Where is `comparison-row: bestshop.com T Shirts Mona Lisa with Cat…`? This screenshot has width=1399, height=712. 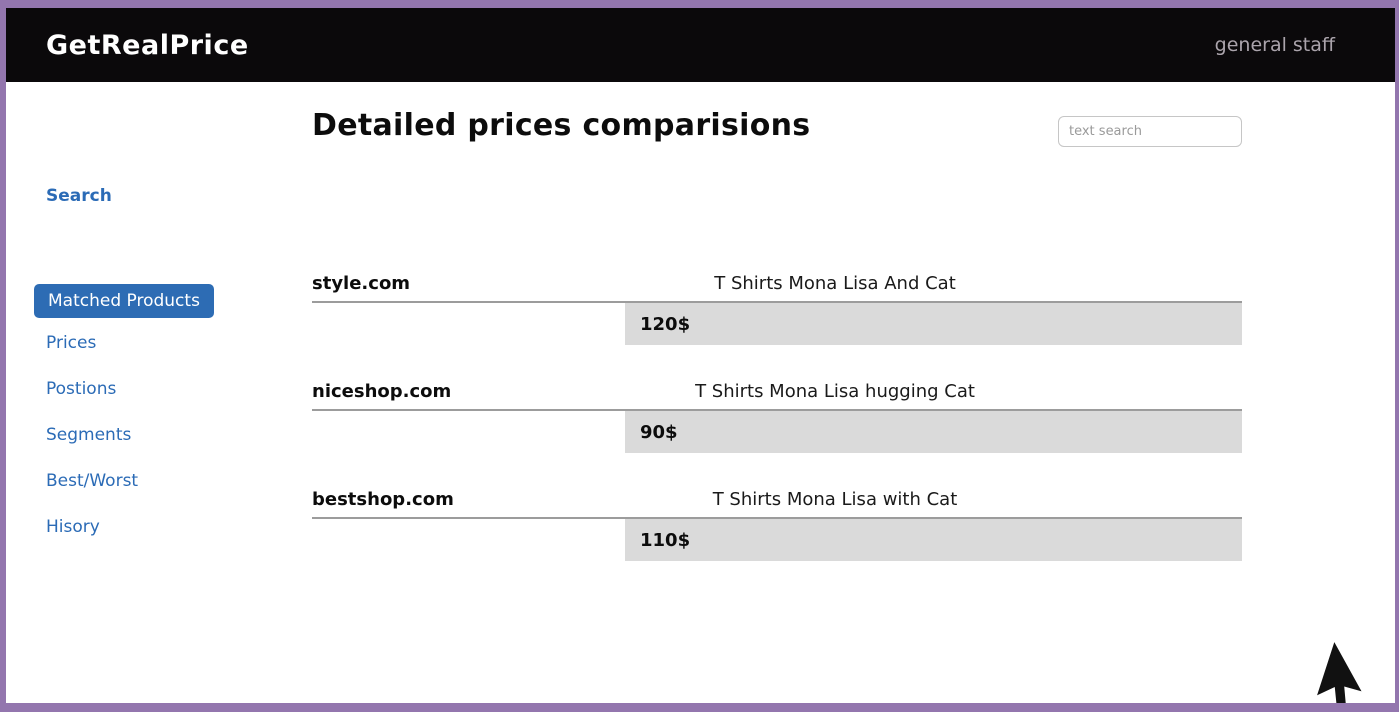
comparison-row: bestshop.com T Shirts Mona Lisa with Cat… is located at coordinates (777, 525).